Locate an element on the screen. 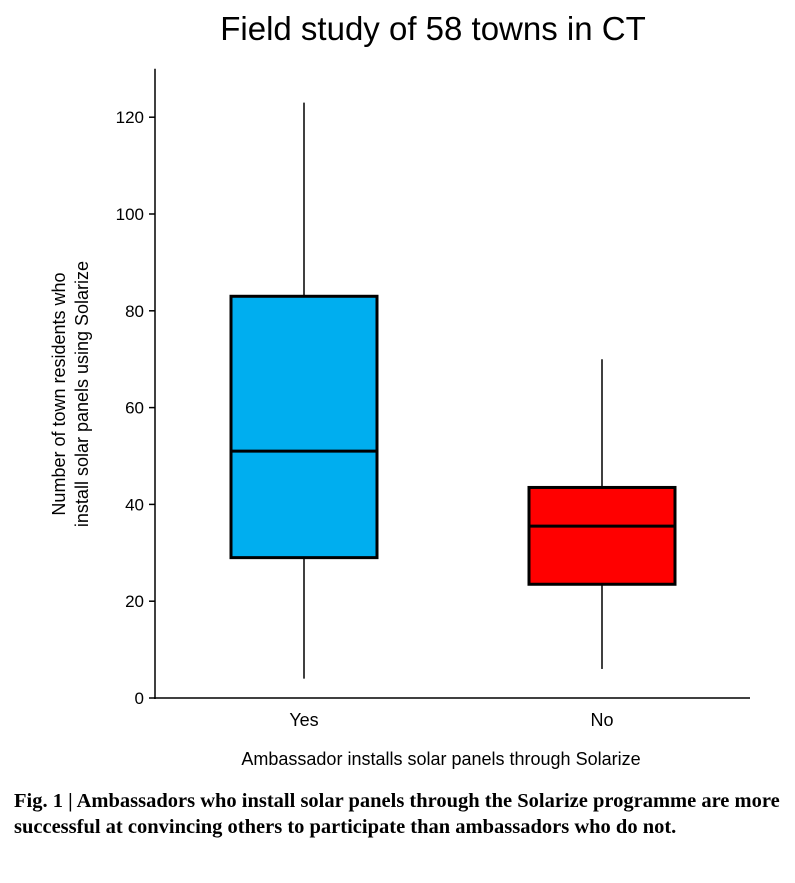 The image size is (795, 883). x-tick-label-yes: Yes is located at coordinates (303, 720).